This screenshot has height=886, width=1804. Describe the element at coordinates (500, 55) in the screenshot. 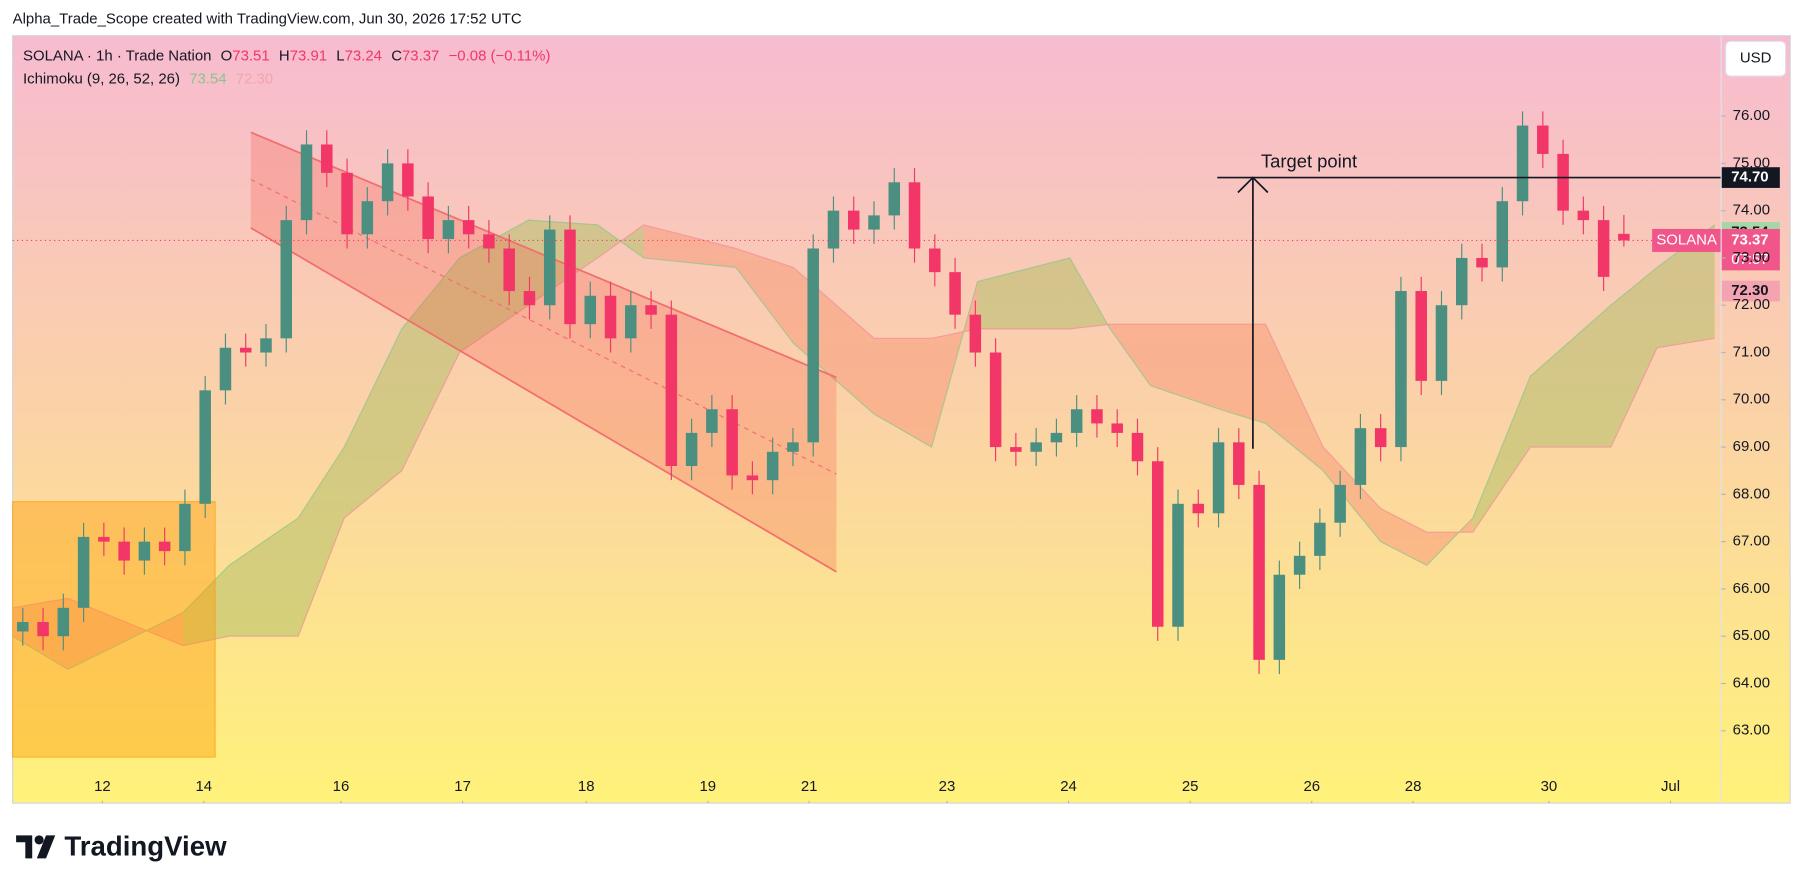

I see `change: −0.08 (−0.11%)` at that location.